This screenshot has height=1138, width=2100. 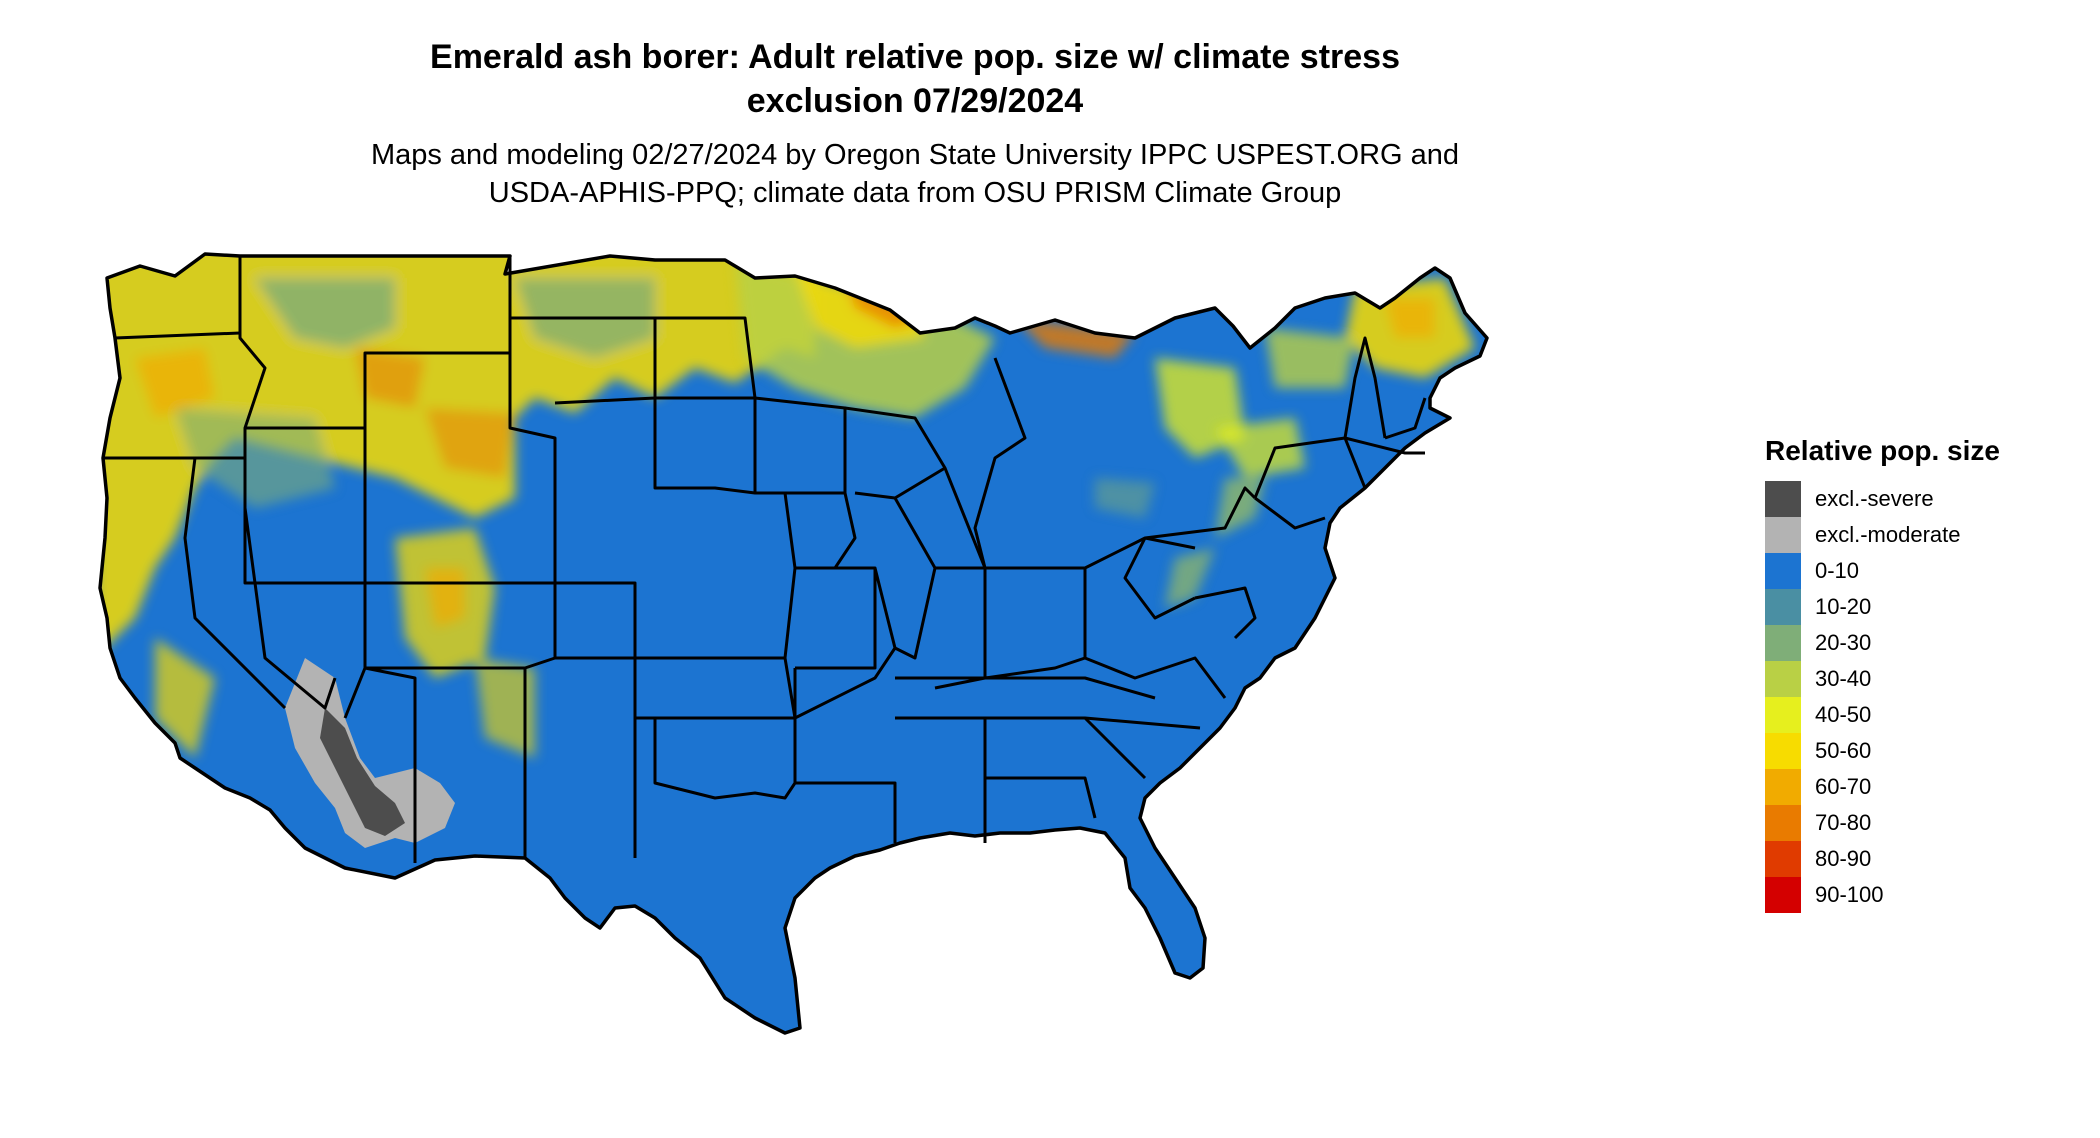 What do you see at coordinates (1882, 450) in the screenshot?
I see `legend-title: Relative pop. size` at bounding box center [1882, 450].